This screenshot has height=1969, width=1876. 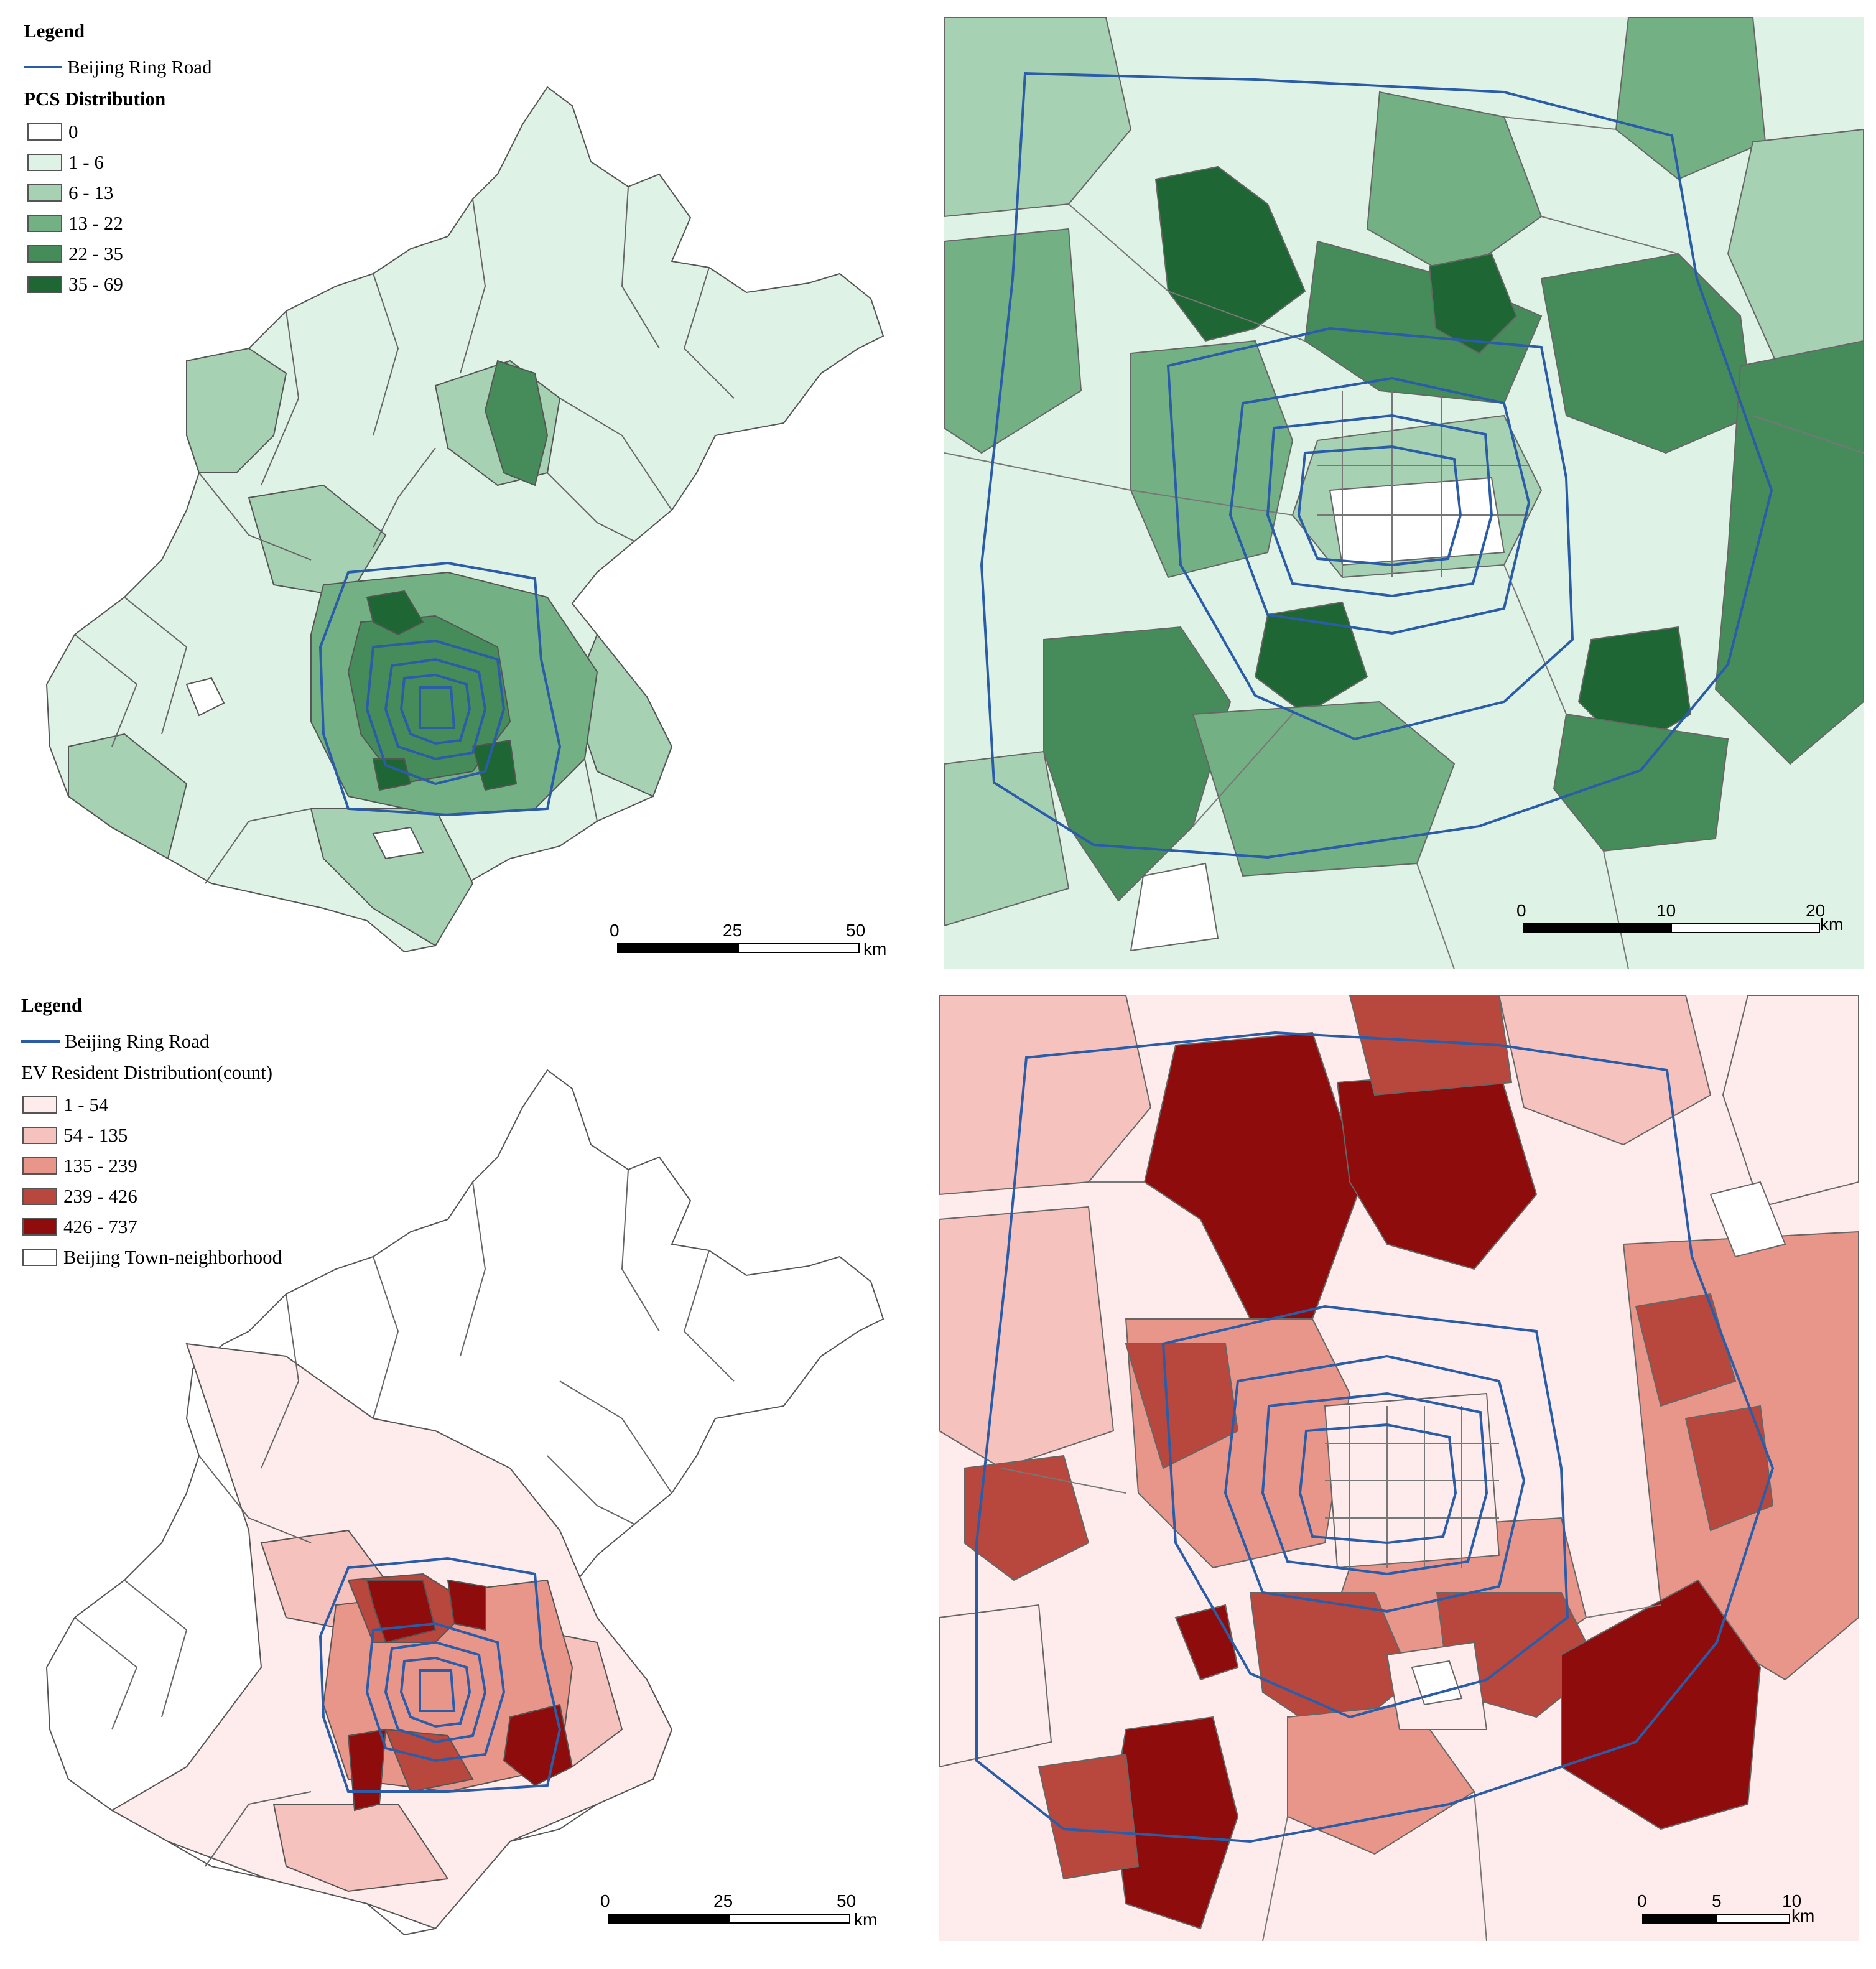 I want to click on ring-road-line-swatch, so click(x=40, y=1041).